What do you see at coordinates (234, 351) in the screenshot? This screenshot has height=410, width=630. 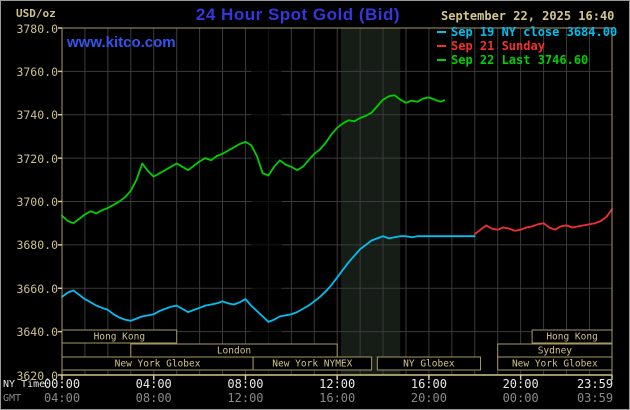 I see `session-label: London` at bounding box center [234, 351].